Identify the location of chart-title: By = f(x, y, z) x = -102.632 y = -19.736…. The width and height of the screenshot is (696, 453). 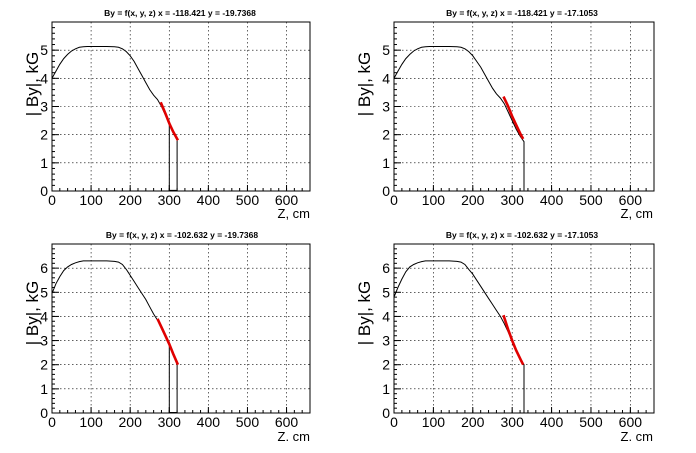
(182, 235).